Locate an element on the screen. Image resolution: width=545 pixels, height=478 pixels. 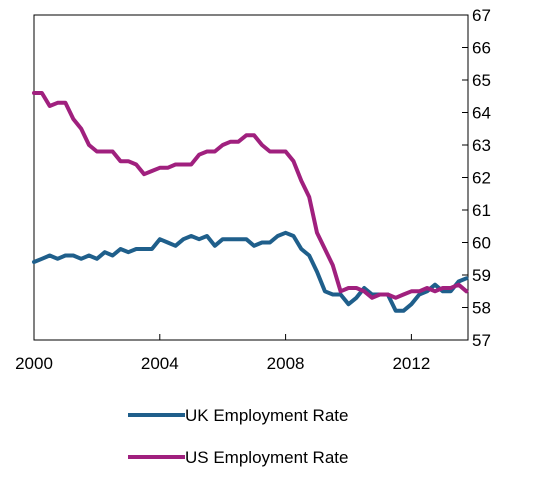
y-tick-label: 65 is located at coordinates (481, 80).